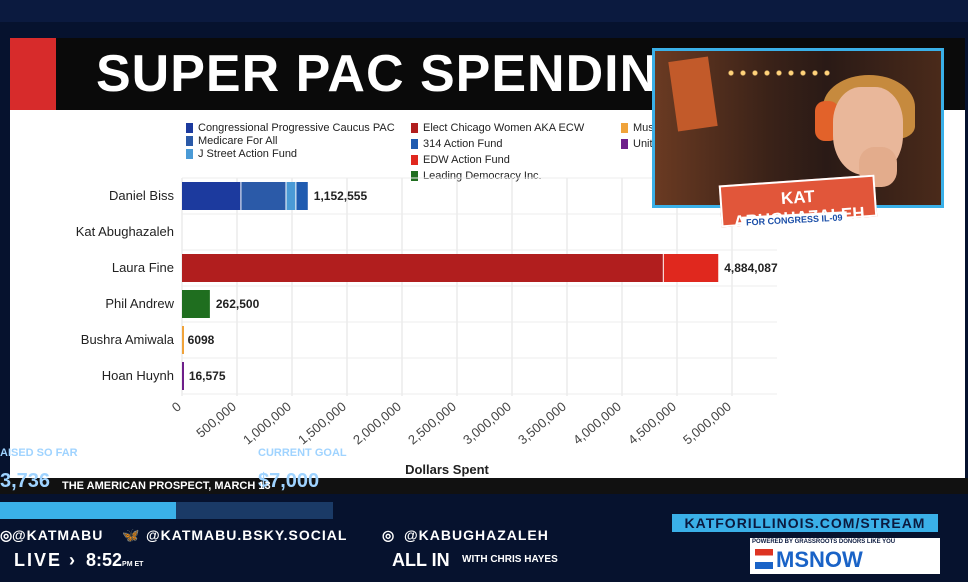  Describe the element at coordinates (115, 560) in the screenshot. I see `clock: 8:52PM ET` at that location.